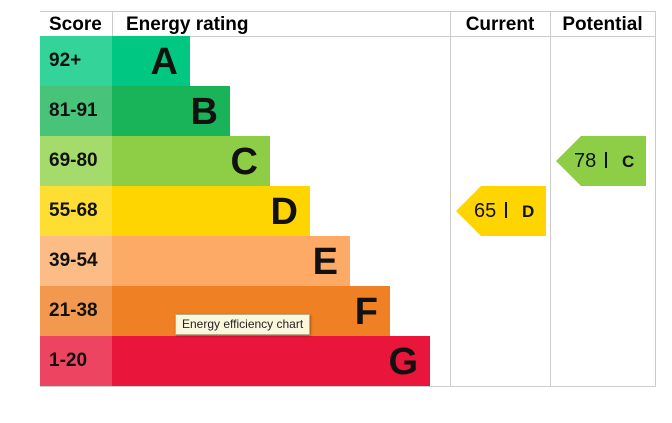  I want to click on rating-letter-a: A, so click(164, 62).